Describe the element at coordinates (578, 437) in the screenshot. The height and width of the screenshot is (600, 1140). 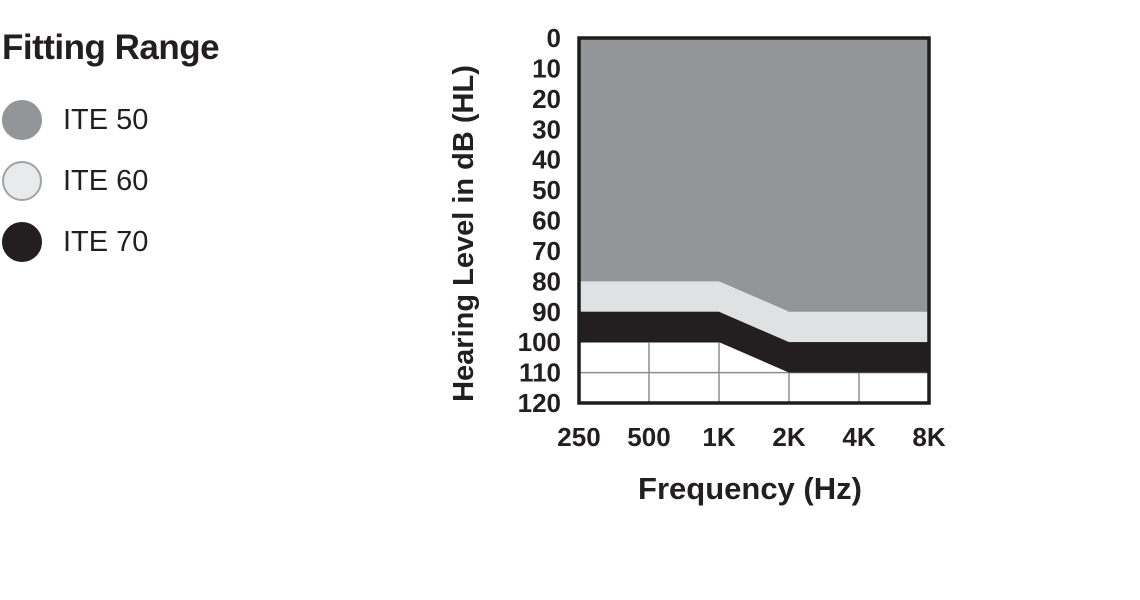
I see `x-tick-label-250: 250` at that location.